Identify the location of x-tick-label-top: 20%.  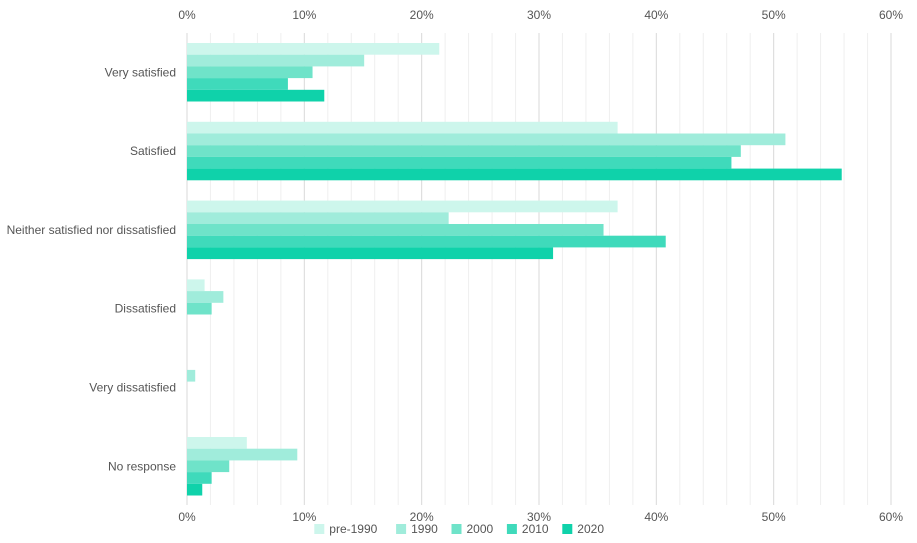
(422, 15).